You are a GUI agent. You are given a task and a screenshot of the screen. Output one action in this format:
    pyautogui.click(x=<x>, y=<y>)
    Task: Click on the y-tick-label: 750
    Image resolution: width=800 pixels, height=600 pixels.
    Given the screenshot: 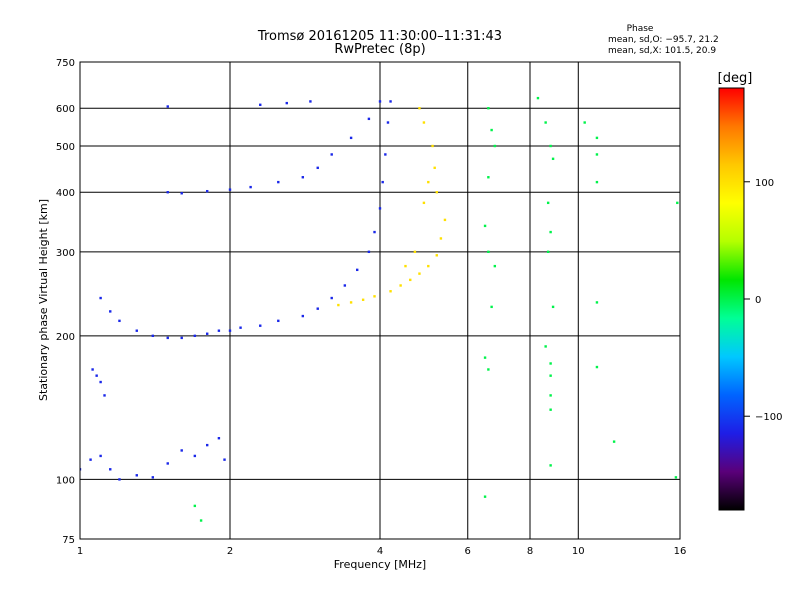 What is the action you would take?
    pyautogui.click(x=65, y=63)
    